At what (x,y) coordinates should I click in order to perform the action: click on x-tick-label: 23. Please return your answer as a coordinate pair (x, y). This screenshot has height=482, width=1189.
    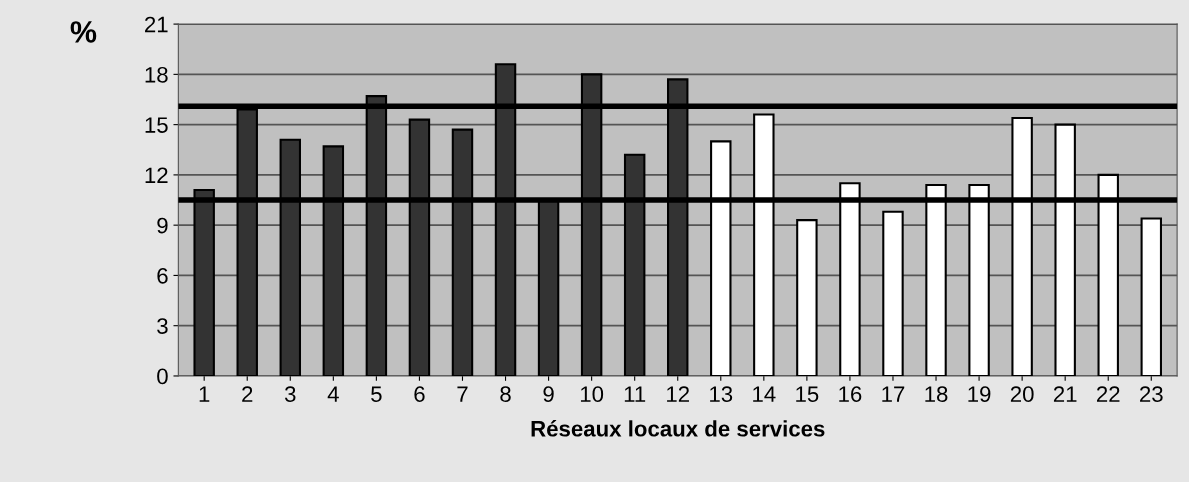
    Looking at the image, I should click on (1151, 394).